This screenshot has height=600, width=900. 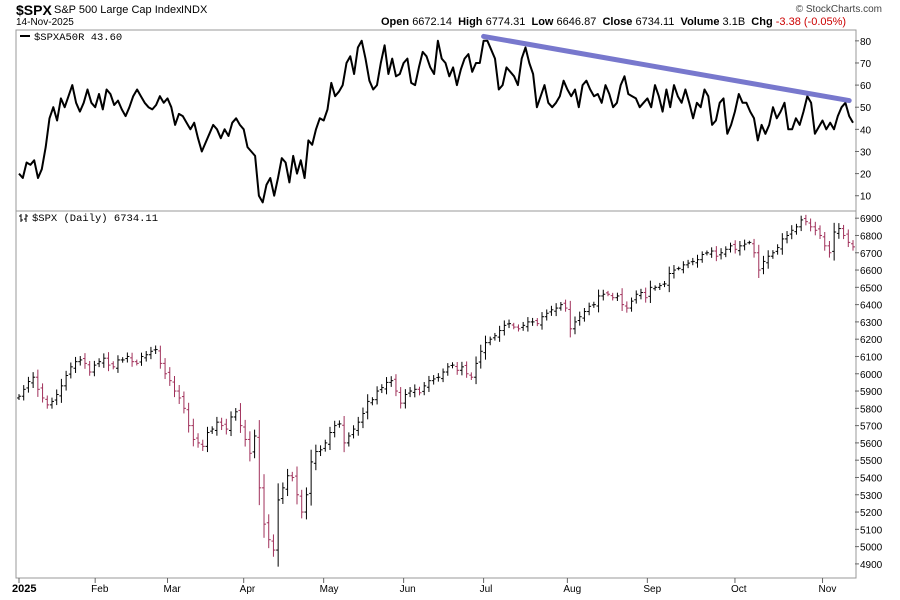 I want to click on indicator-y-tick-label: 30, so click(x=866, y=152).